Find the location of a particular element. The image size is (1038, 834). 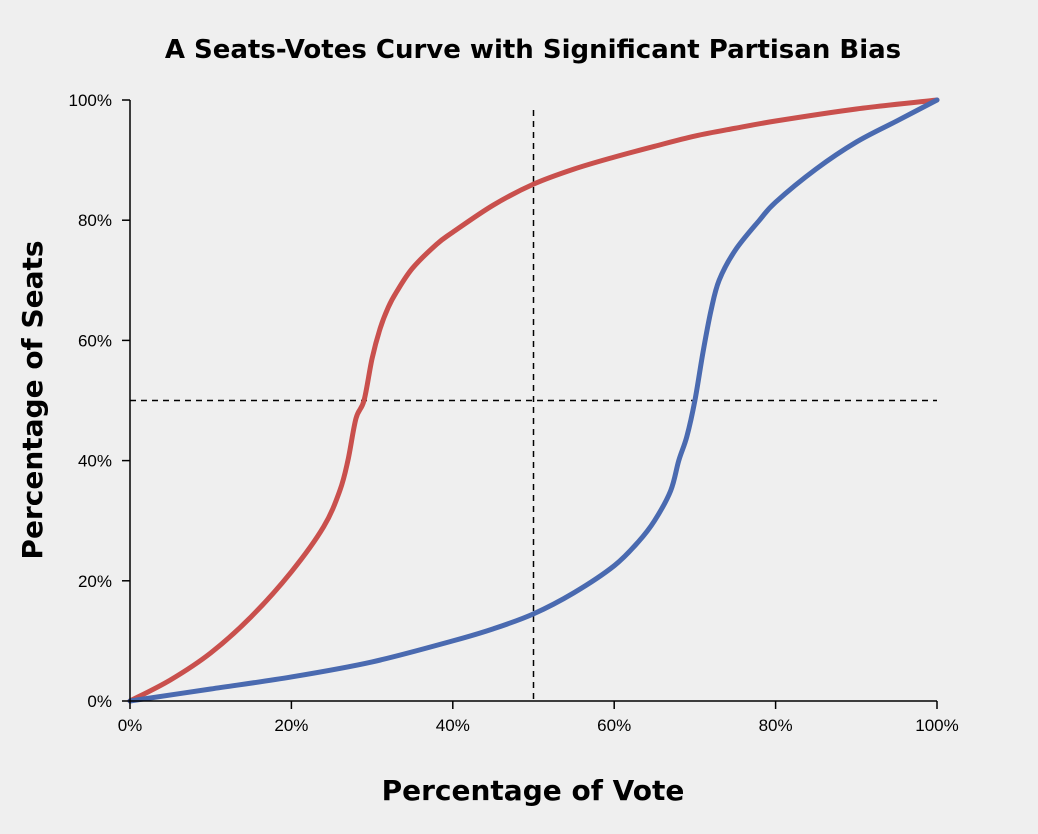

x-axis-title: Percentage of Vote is located at coordinates (533, 790).